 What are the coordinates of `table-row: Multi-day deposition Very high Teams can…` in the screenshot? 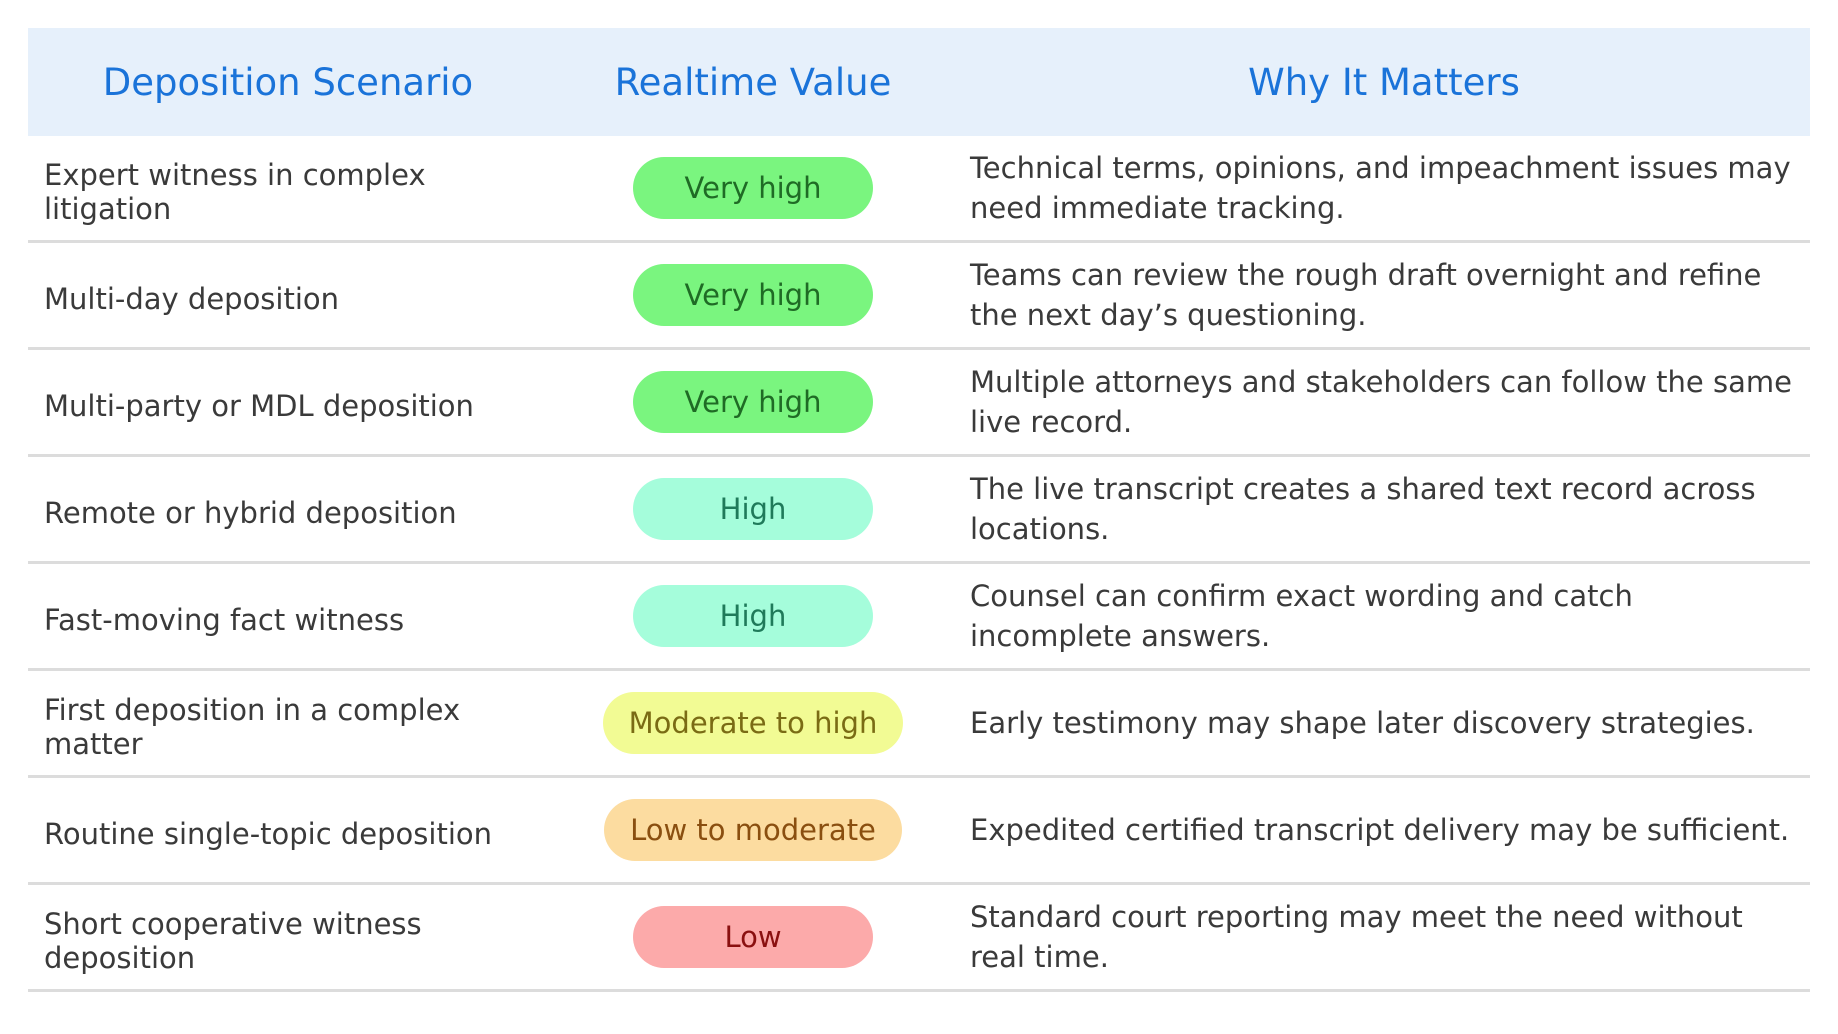 It's located at (919, 296).